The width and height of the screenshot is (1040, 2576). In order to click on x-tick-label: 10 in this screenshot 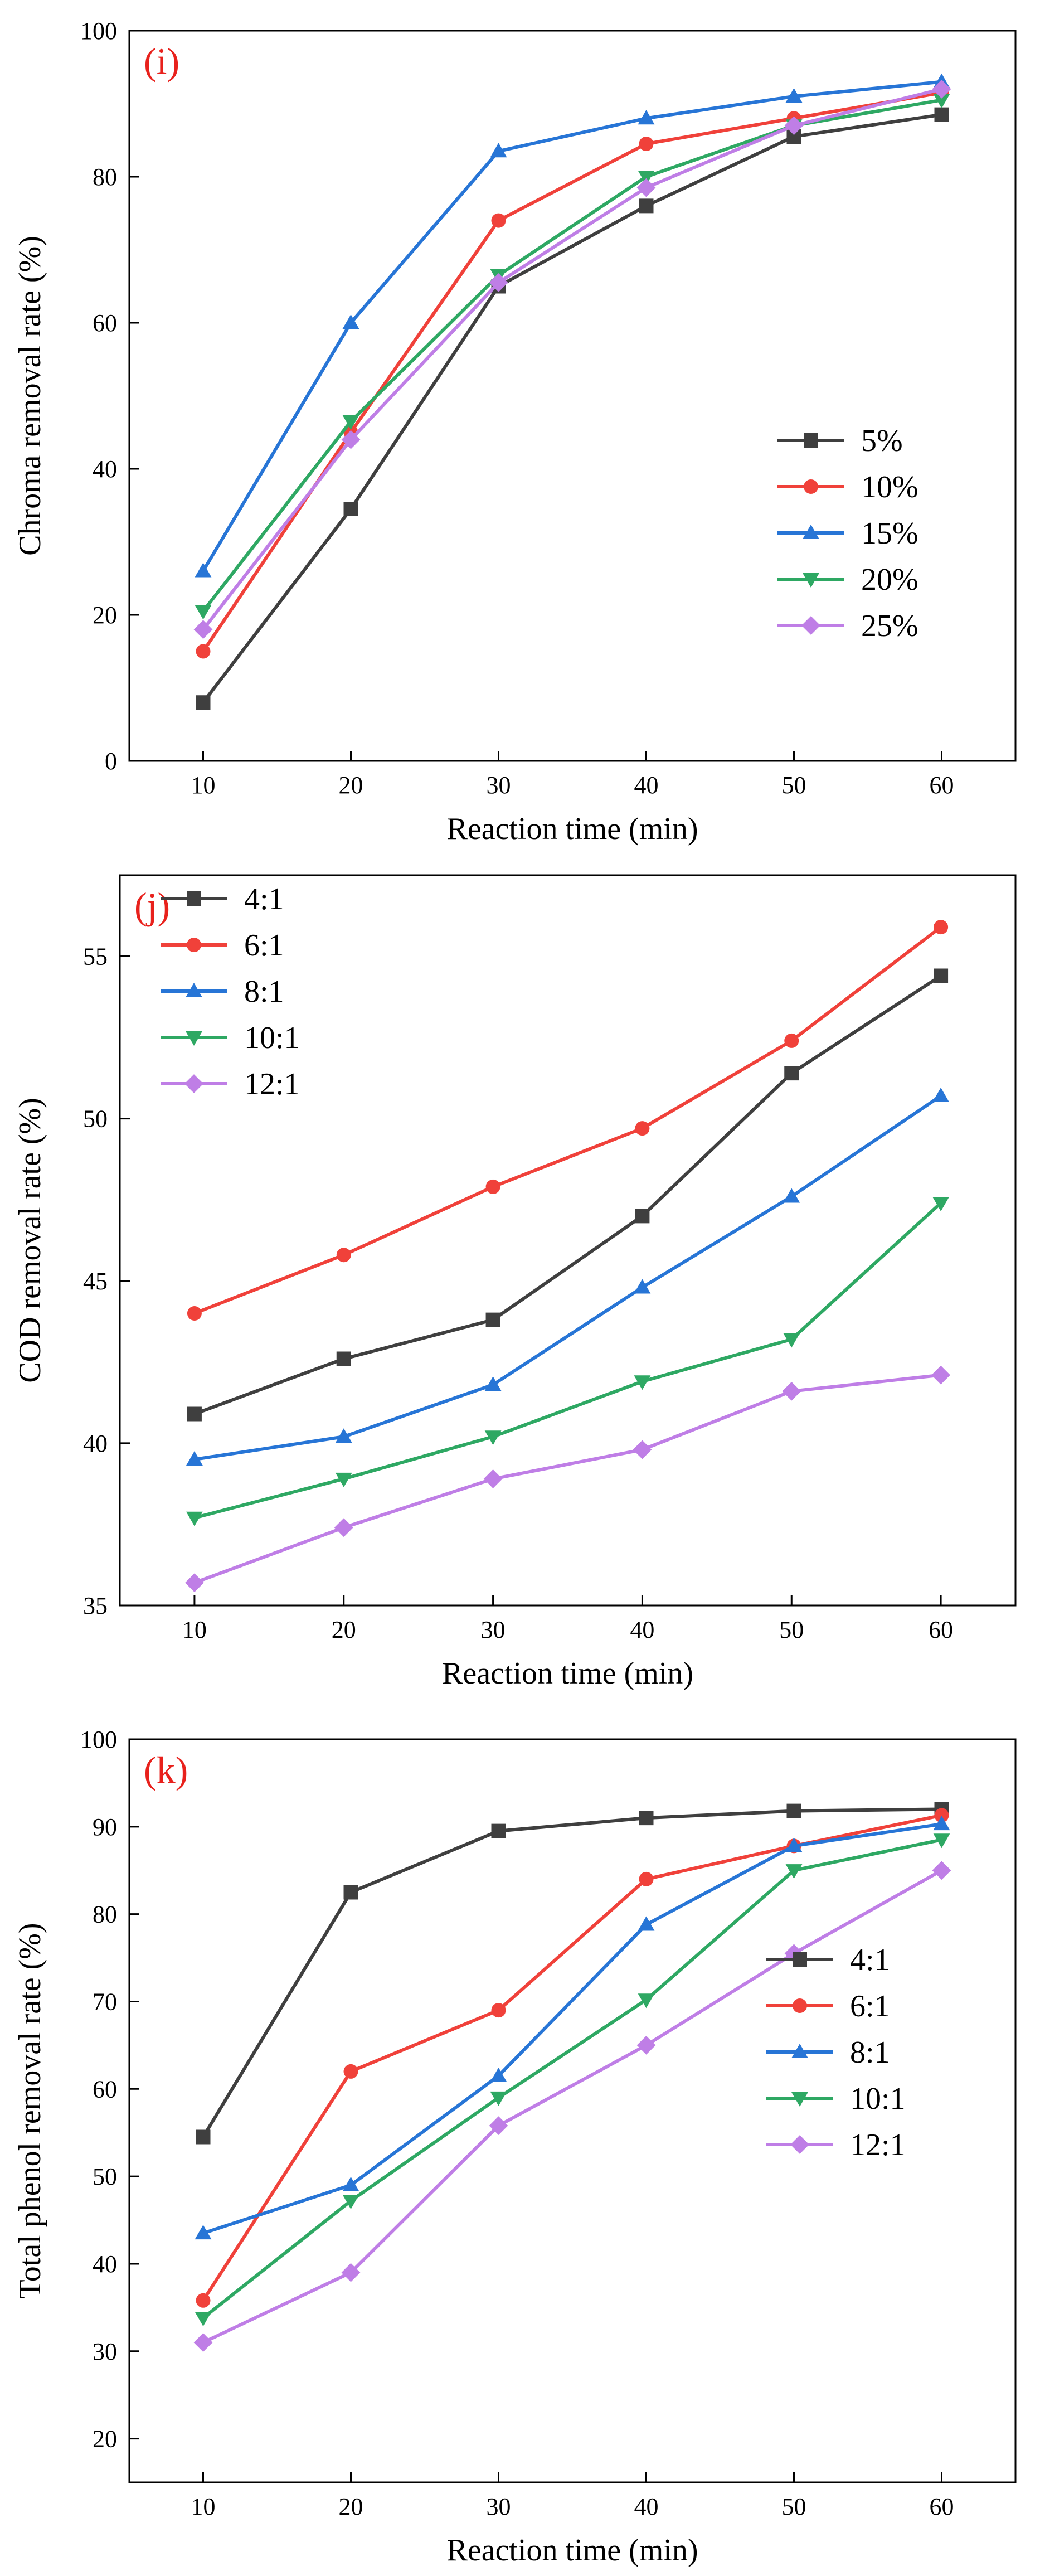, I will do `click(194, 1629)`.